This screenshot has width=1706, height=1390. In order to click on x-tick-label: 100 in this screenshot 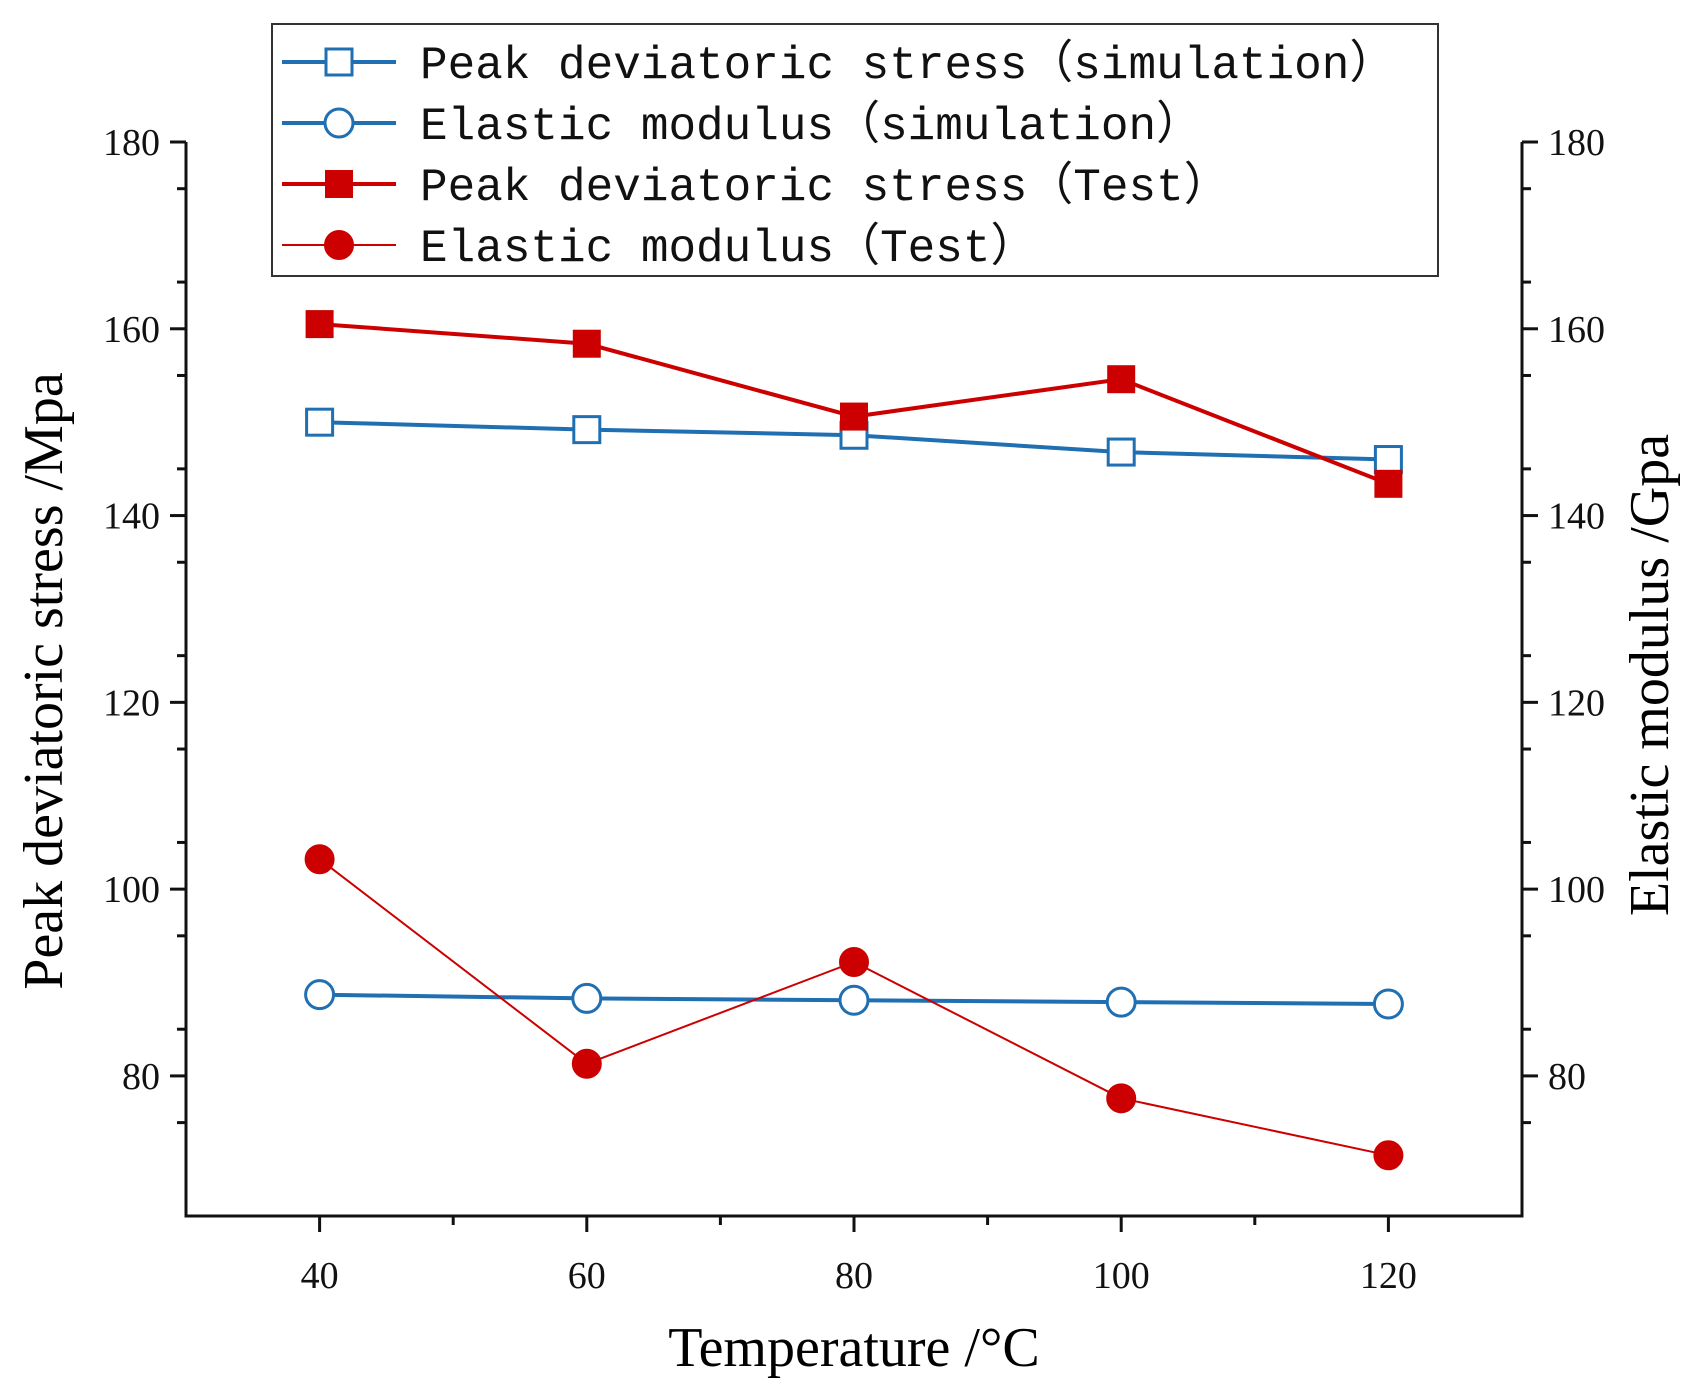, I will do `click(1121, 1276)`.